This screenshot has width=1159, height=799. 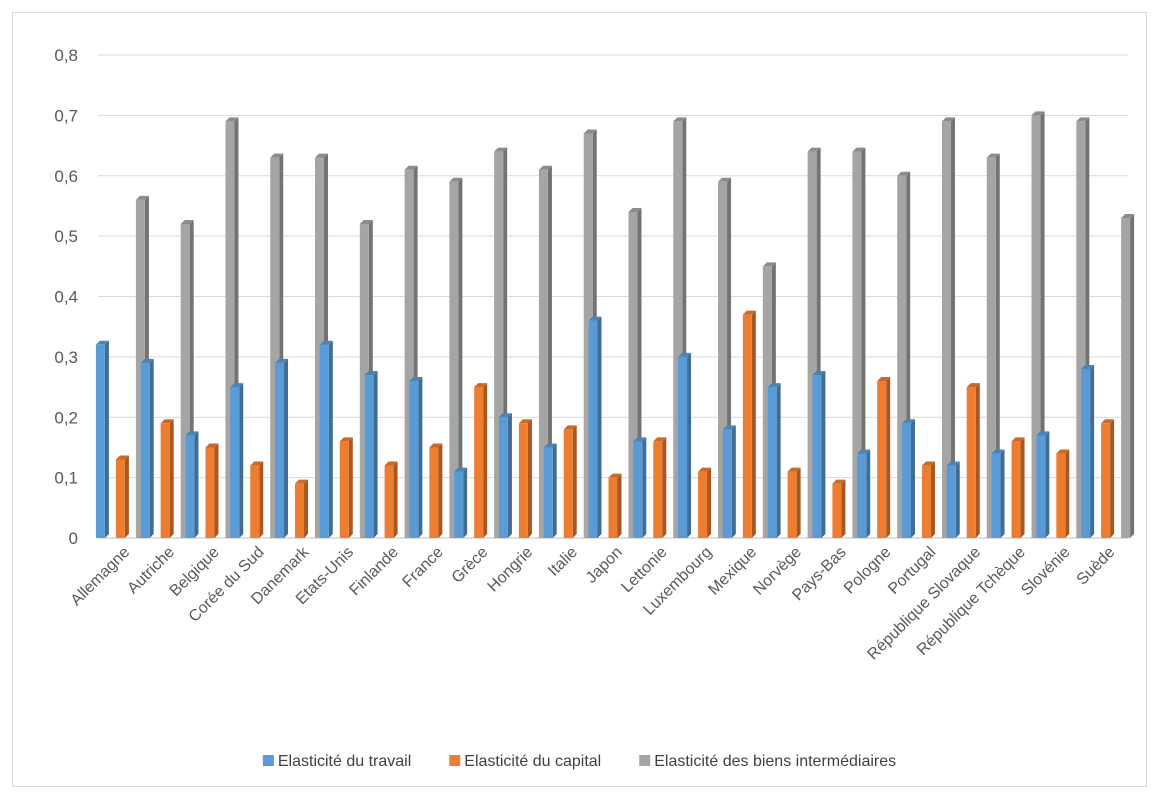 I want to click on y-tick-label: 0,7, so click(x=66, y=115).